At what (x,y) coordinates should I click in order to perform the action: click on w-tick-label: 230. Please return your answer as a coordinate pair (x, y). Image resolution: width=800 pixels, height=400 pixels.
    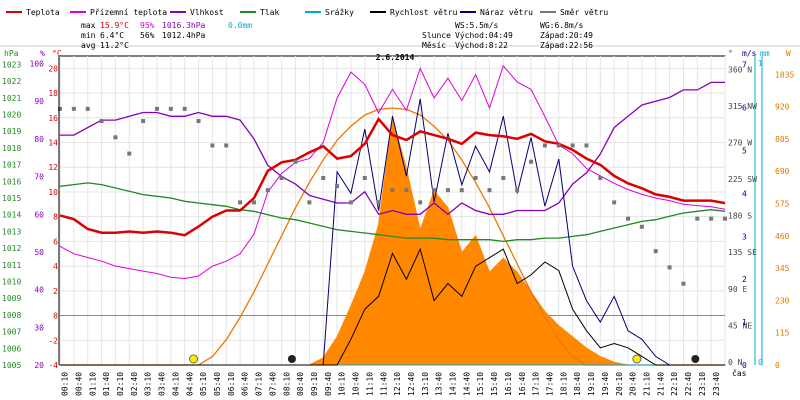
    Looking at the image, I should click on (782, 300).